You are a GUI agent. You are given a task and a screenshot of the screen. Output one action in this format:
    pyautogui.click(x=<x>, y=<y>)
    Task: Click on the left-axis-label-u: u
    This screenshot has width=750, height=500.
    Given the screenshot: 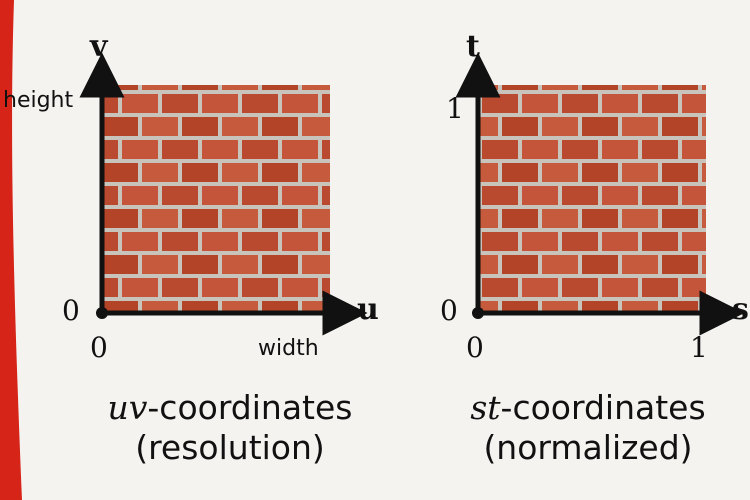 What is the action you would take?
    pyautogui.click(x=368, y=309)
    